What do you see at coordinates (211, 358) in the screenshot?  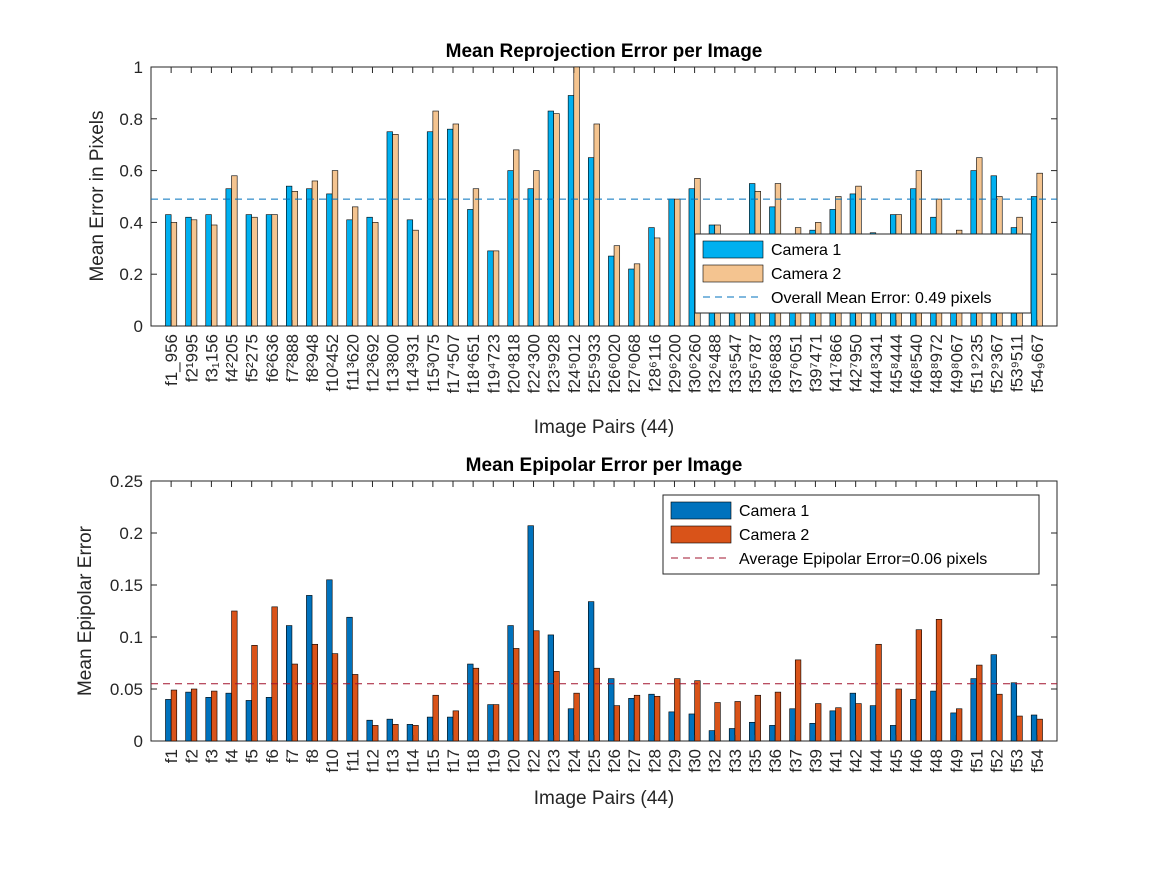 I see `x-tick-label: f3₁156` at bounding box center [211, 358].